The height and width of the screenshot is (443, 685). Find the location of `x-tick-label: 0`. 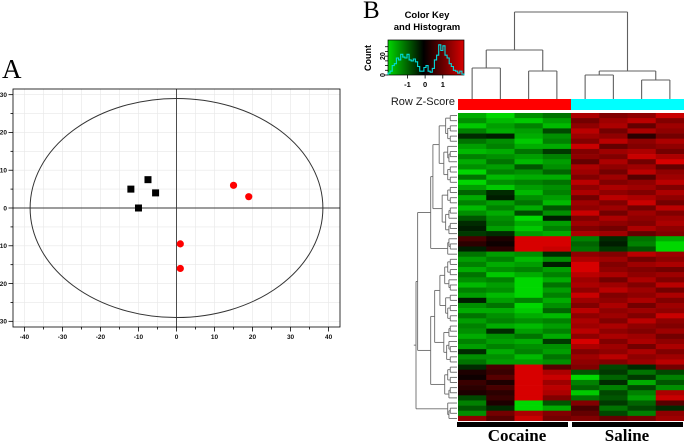

x-tick-label: 0 is located at coordinates (177, 337).